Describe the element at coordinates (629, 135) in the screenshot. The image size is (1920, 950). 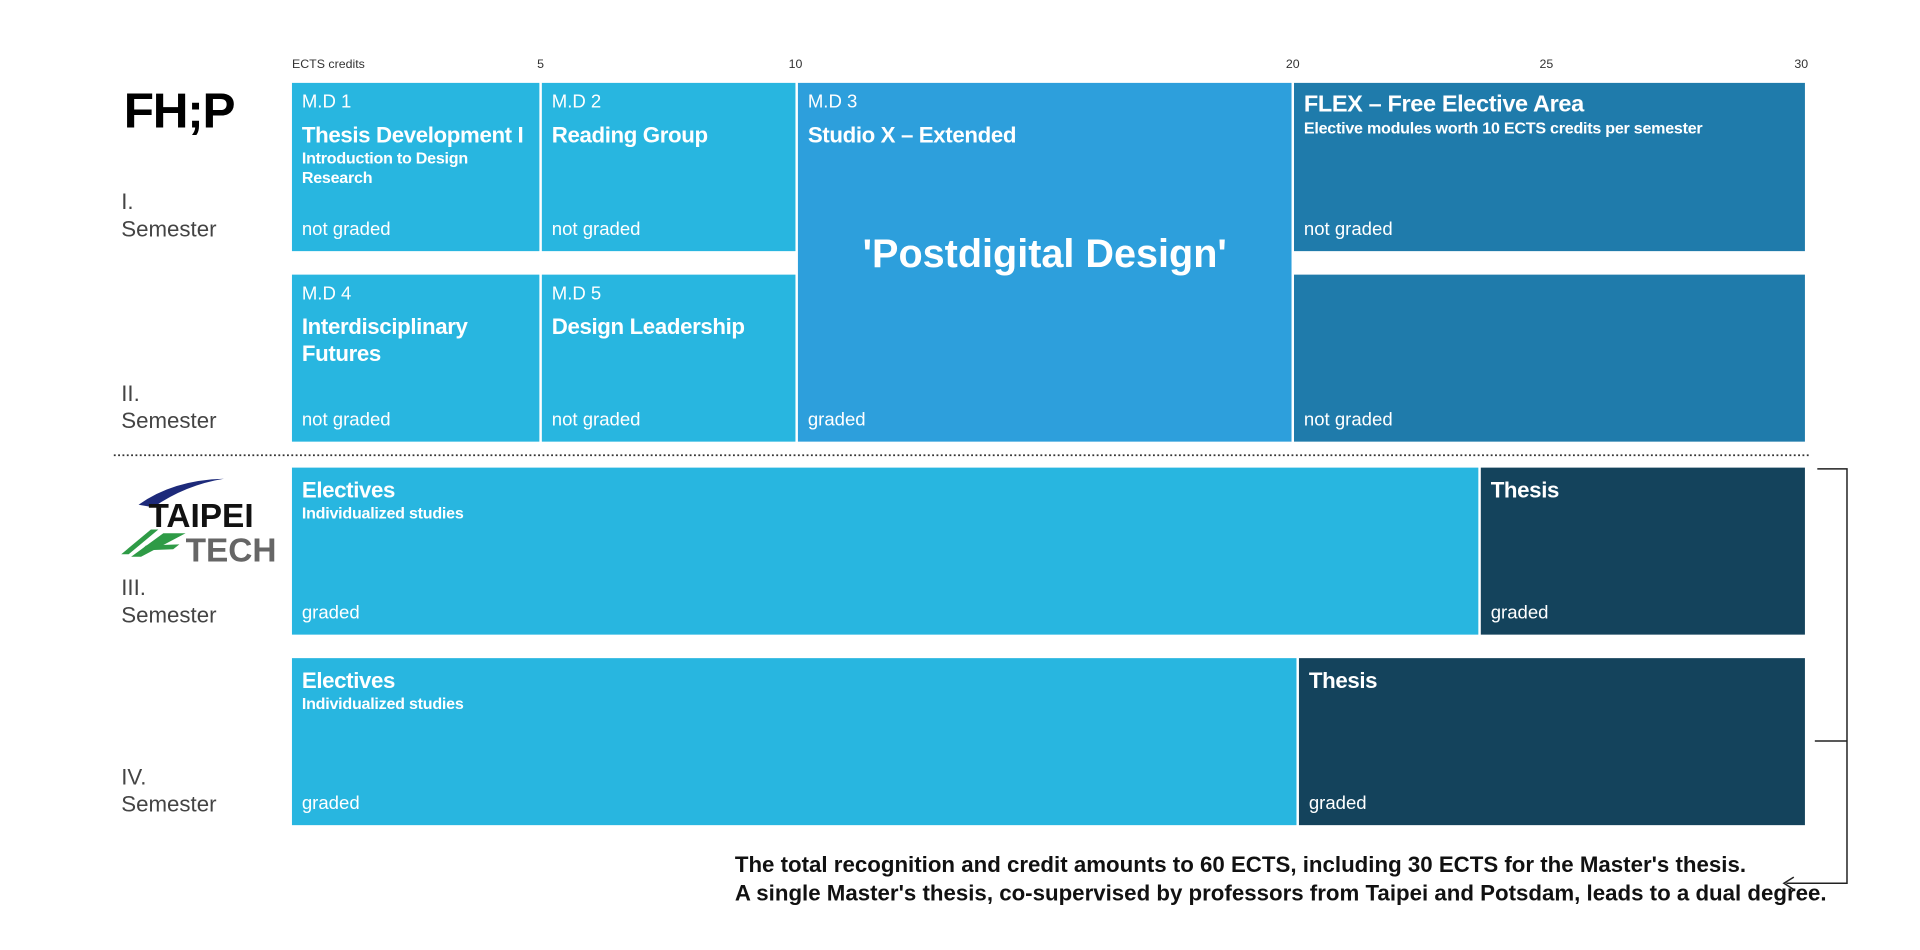
I see `module-title: Reading Group` at that location.